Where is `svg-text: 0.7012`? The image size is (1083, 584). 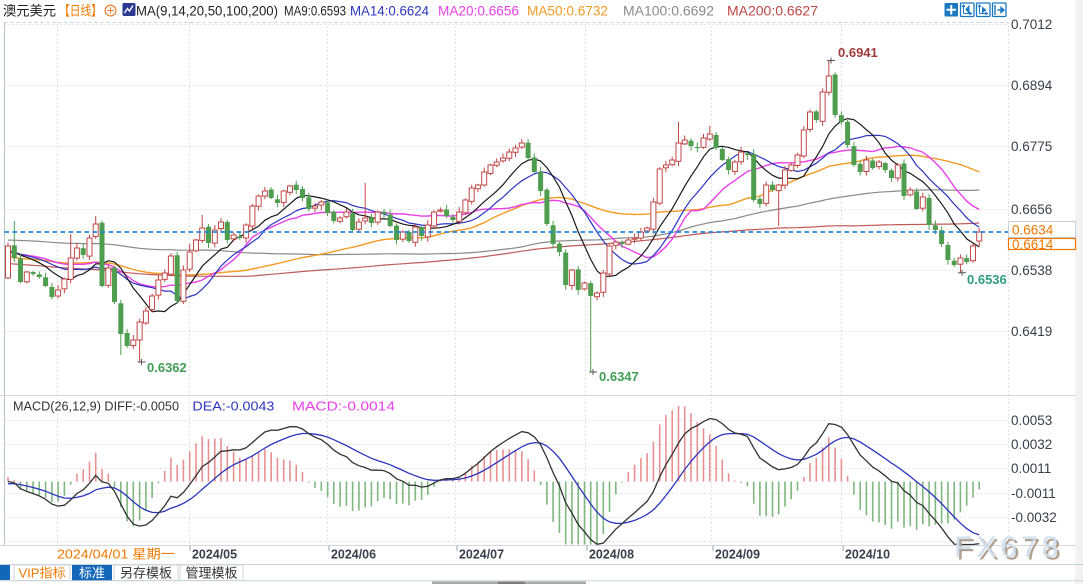 svg-text: 0.7012 is located at coordinates (1031, 24).